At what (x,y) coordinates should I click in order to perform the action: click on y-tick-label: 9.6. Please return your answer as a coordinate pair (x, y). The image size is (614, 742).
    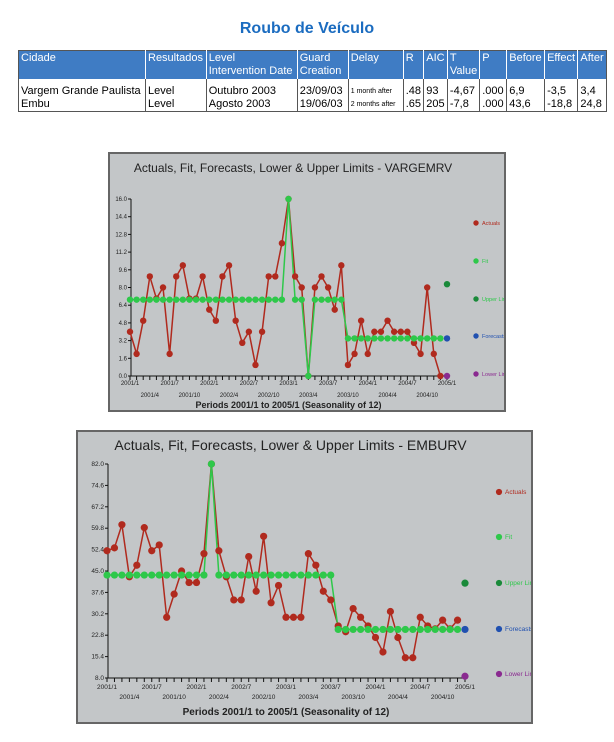
    Looking at the image, I should click on (123, 271).